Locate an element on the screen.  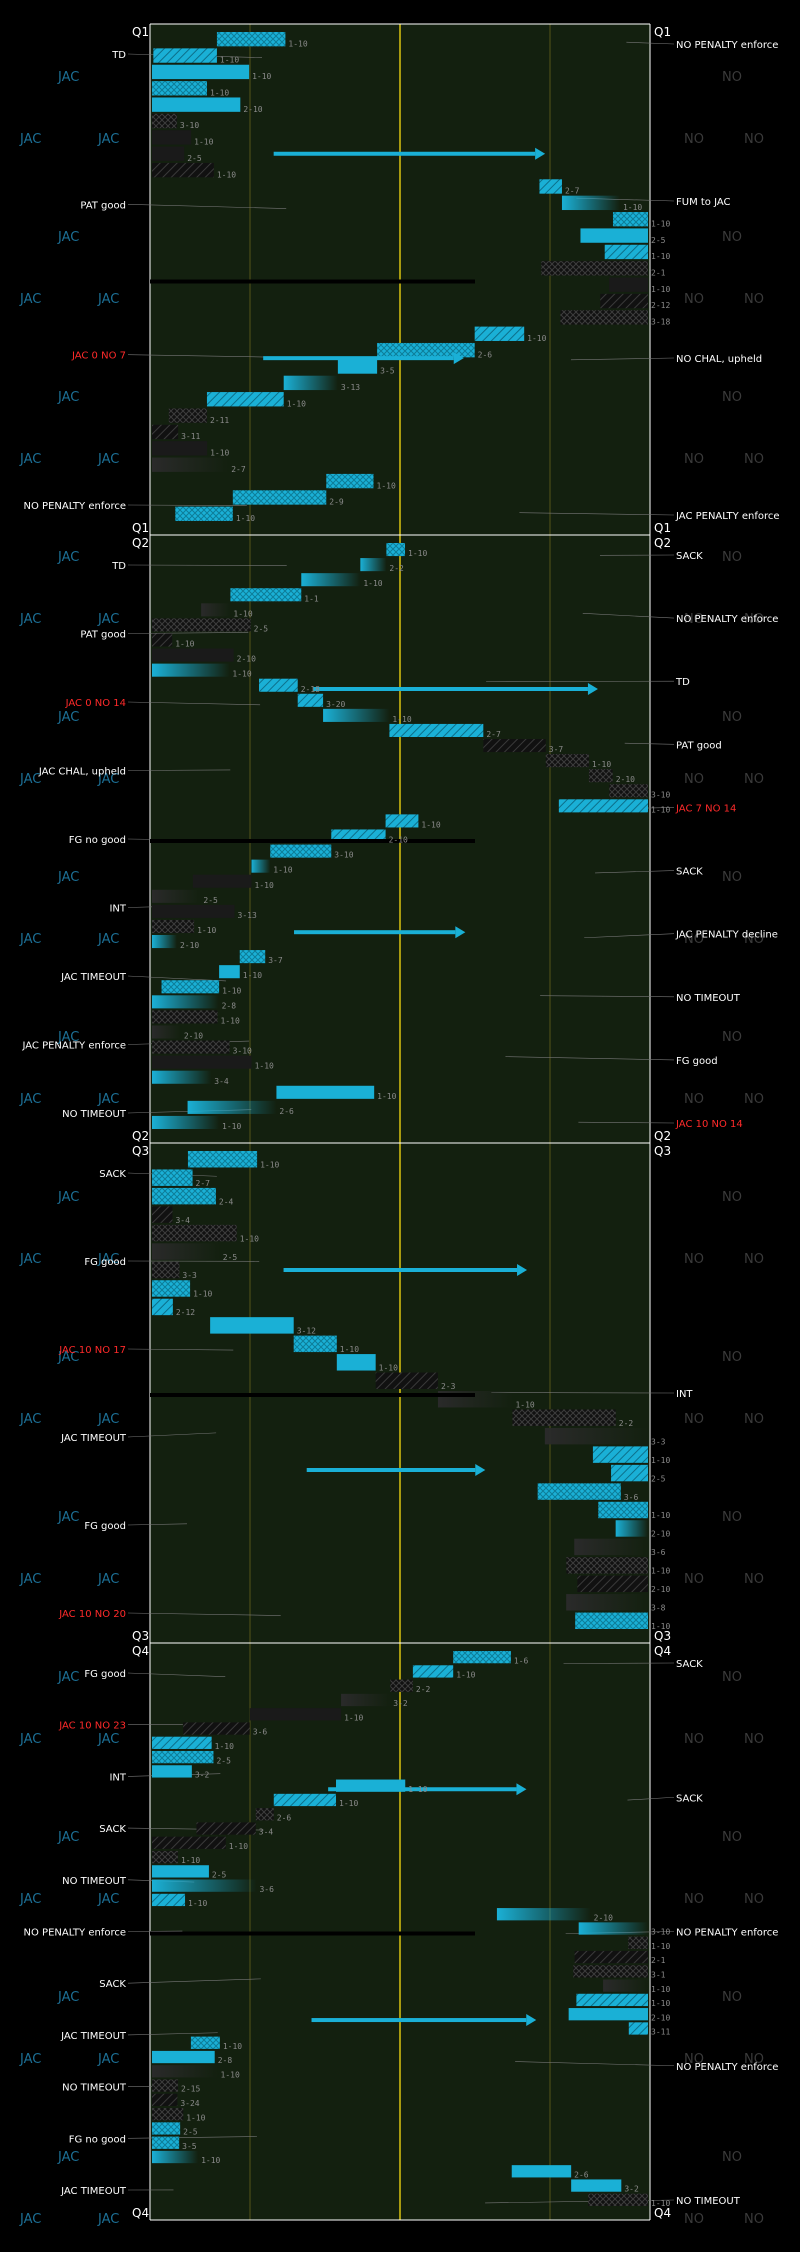
event-label: FG good is located at coordinates (105, 1674).